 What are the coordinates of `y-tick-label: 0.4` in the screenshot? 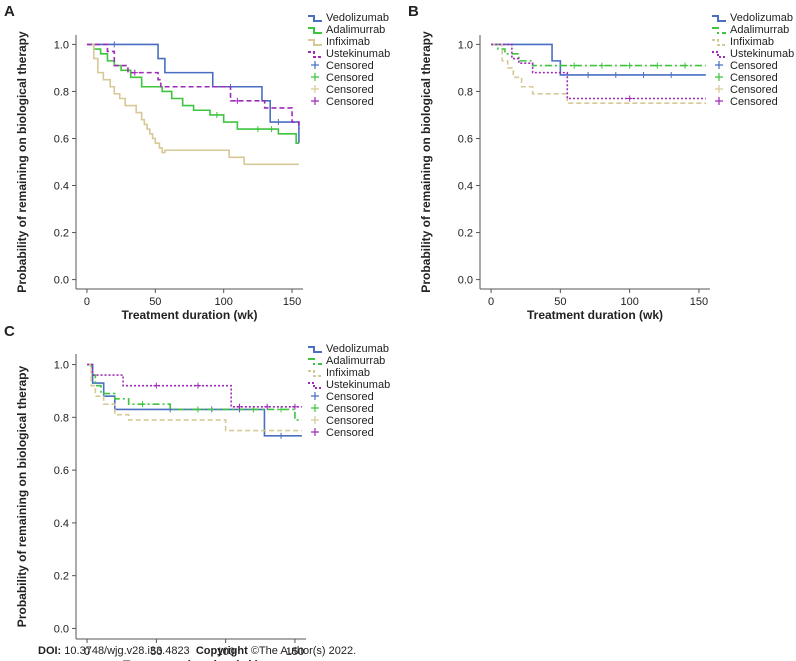 It's located at (61, 187).